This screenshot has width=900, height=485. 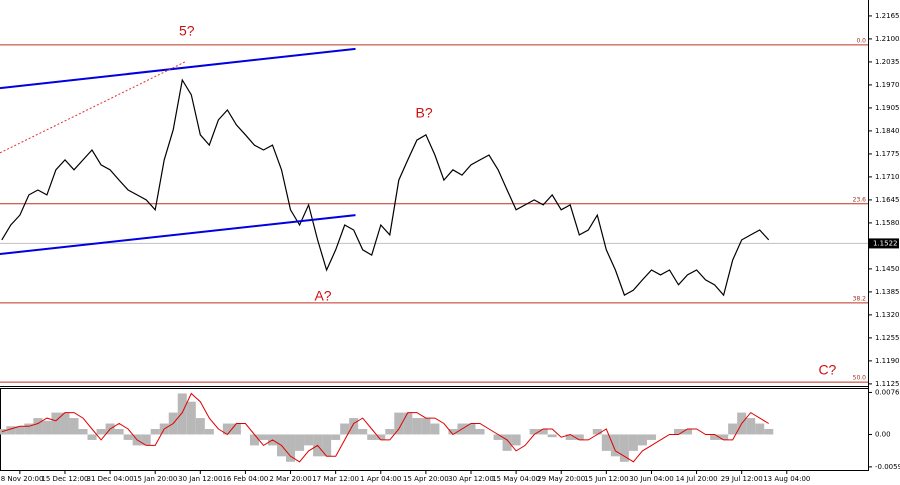 I want to click on x-tick-label: 15 May 04:00, so click(x=516, y=479).